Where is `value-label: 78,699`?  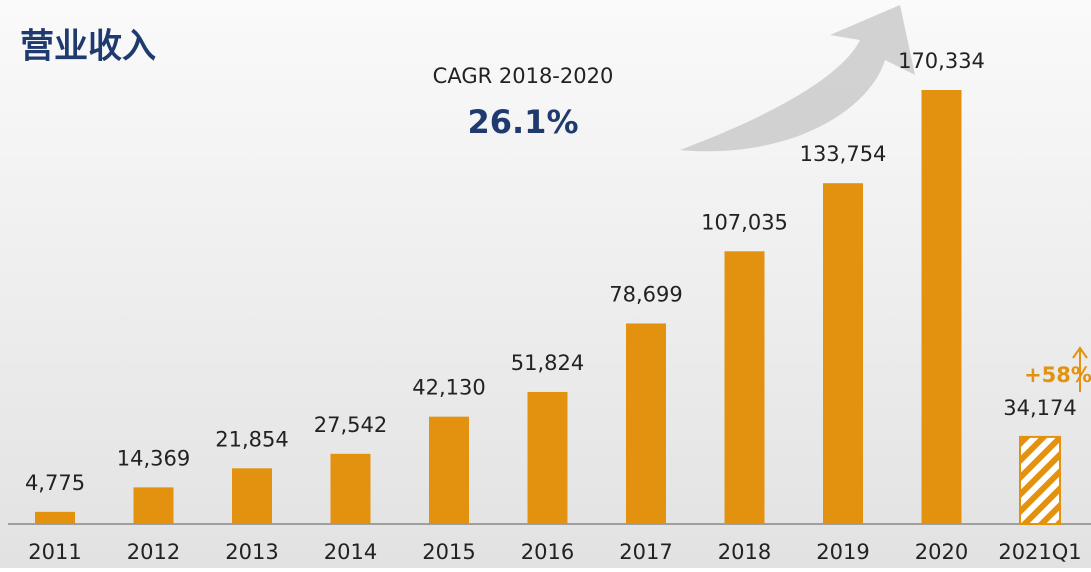 value-label: 78,699 is located at coordinates (645, 294).